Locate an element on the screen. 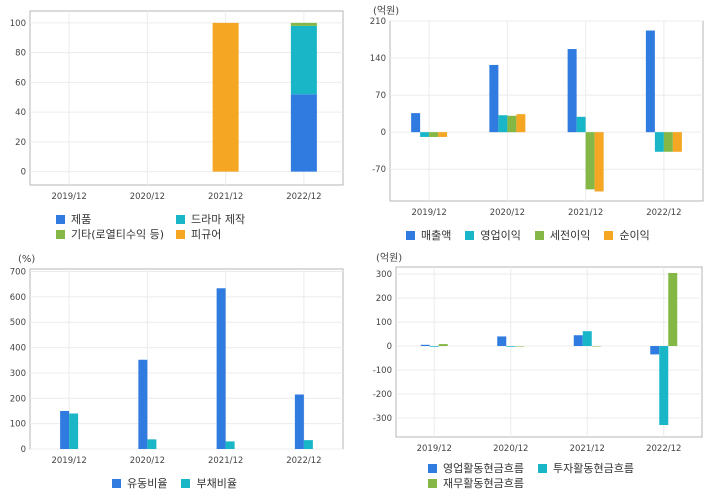  legend-swatch-pretax-income is located at coordinates (539, 235).